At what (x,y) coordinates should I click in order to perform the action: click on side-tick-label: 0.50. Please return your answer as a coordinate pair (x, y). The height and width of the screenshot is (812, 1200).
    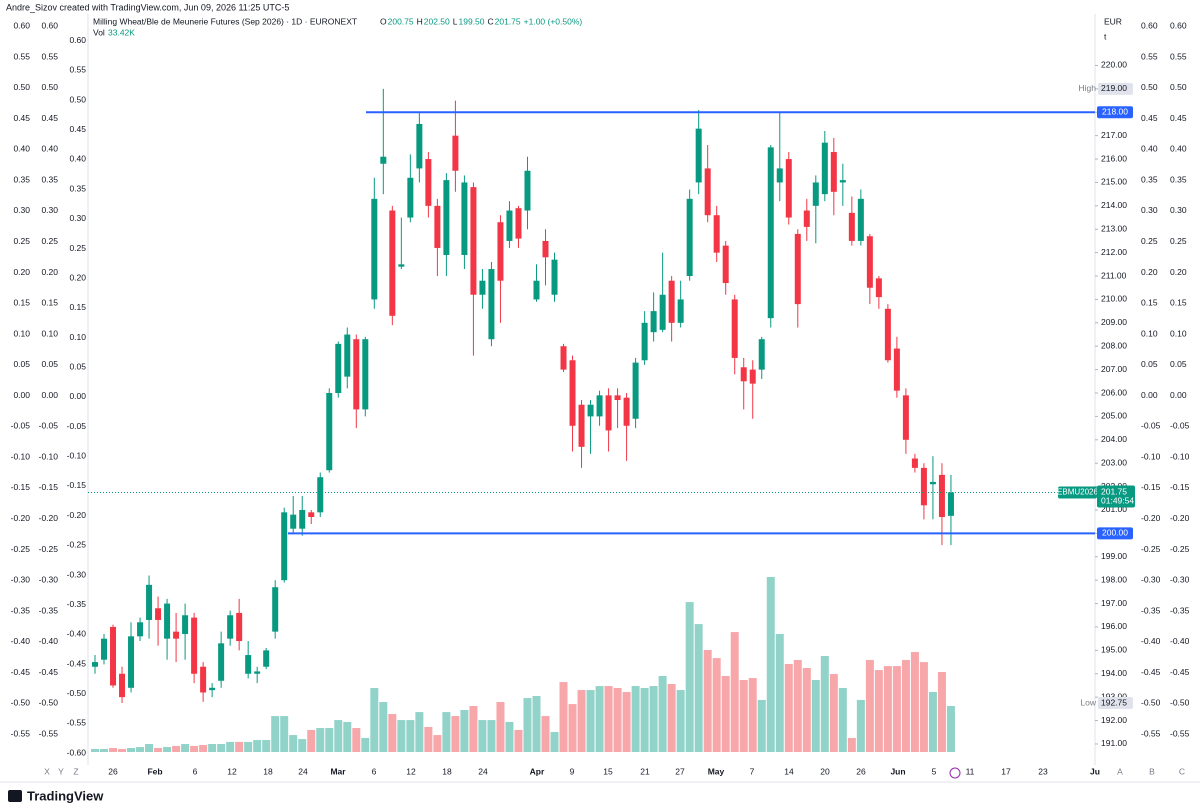
    Looking at the image, I should click on (1178, 87).